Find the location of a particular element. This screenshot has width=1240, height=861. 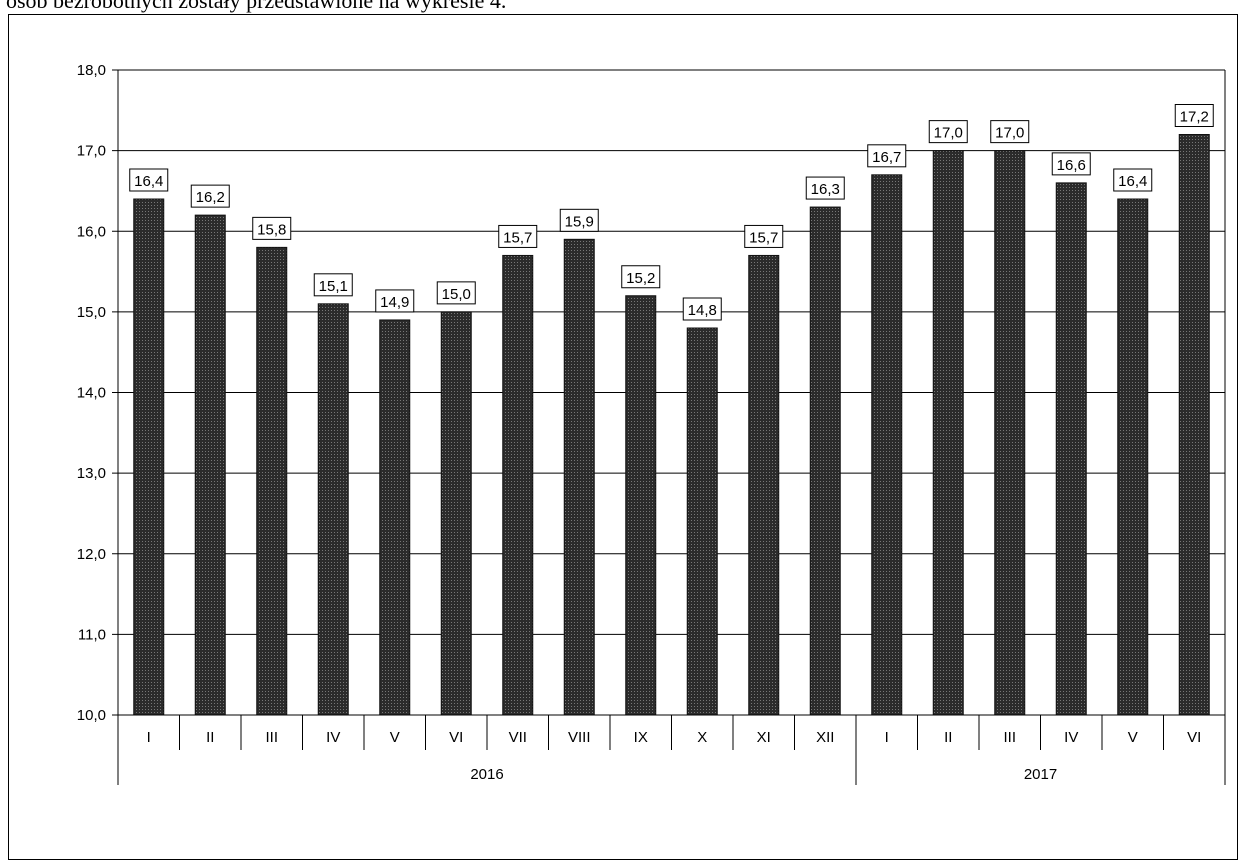

data-label: 15,9 is located at coordinates (579, 221).